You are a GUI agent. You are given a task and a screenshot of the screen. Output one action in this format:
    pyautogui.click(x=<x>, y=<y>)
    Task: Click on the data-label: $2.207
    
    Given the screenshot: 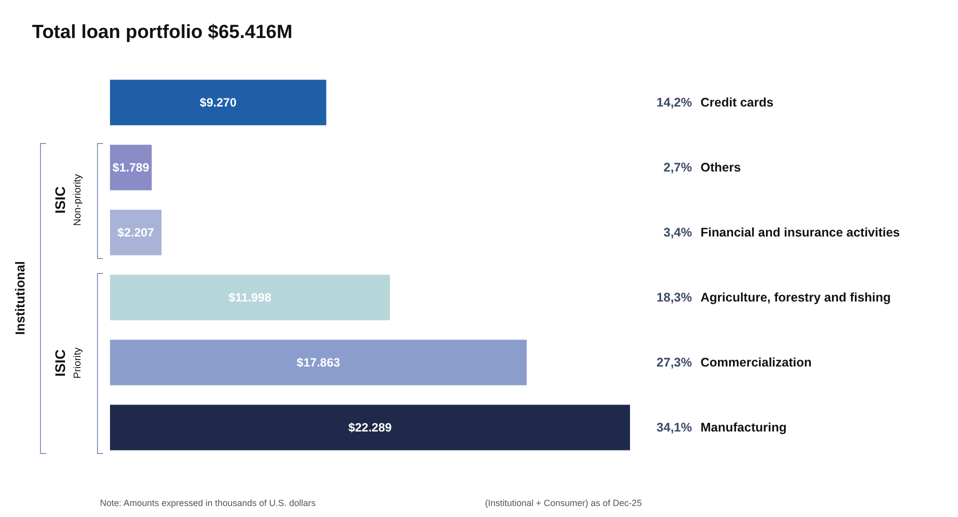 What is the action you would take?
    pyautogui.click(x=135, y=233)
    